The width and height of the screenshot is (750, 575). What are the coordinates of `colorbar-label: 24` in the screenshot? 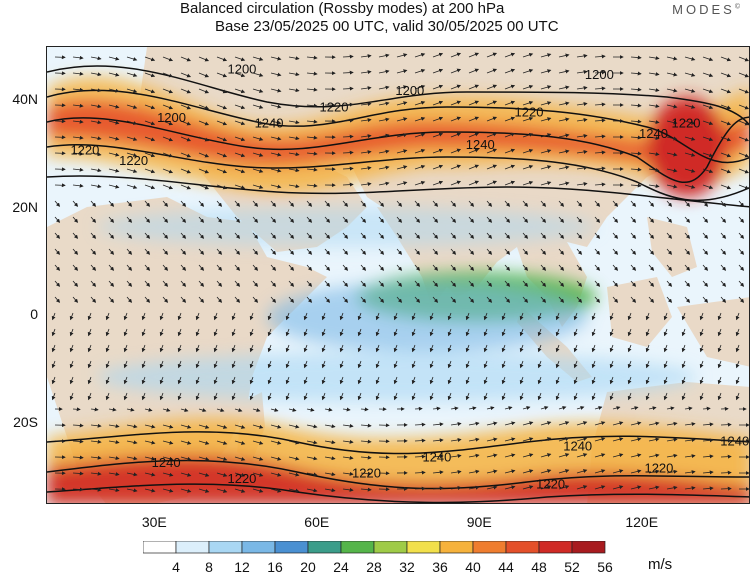 It's located at (341, 567).